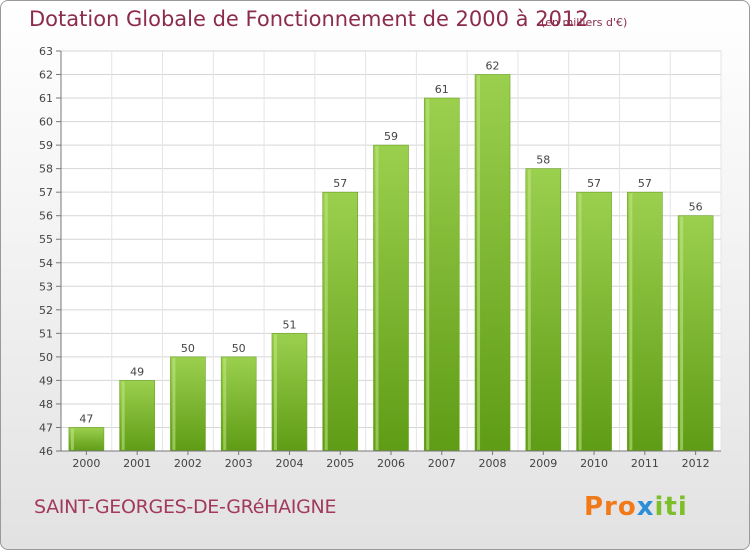  I want to click on y-tick-label: 58, so click(46, 169).